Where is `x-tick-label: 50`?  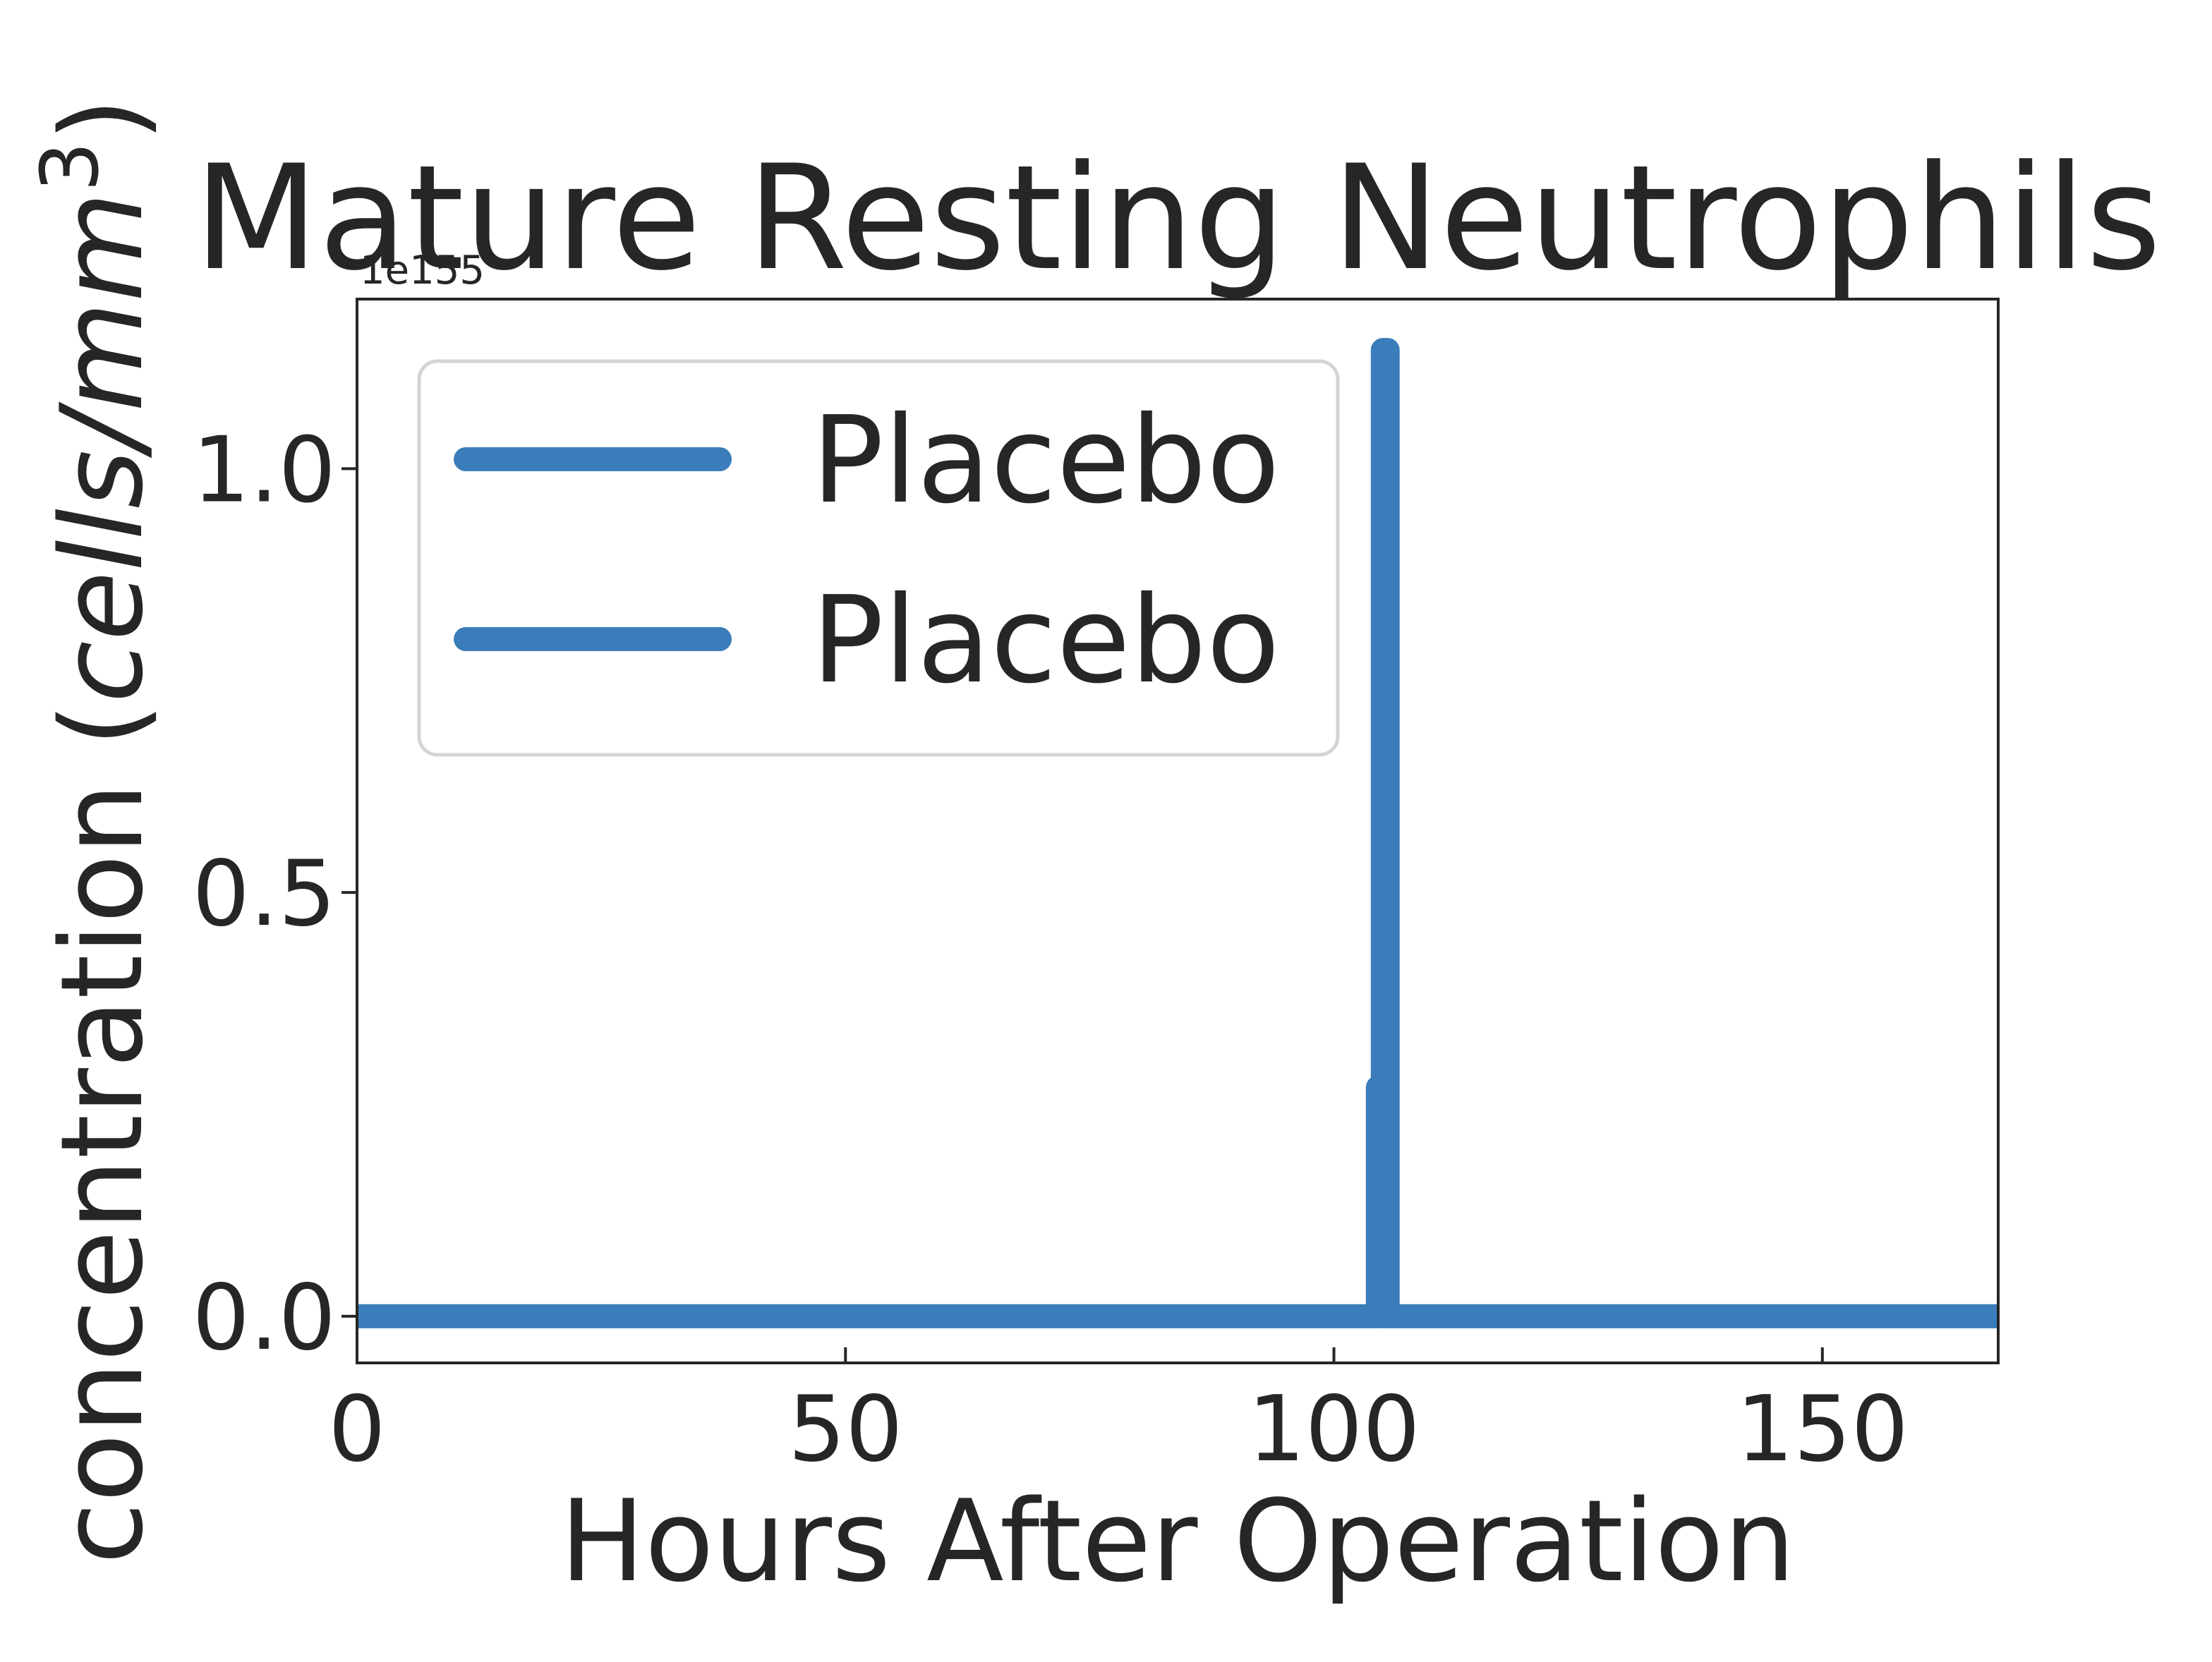 x-tick-label: 50 is located at coordinates (845, 1430).